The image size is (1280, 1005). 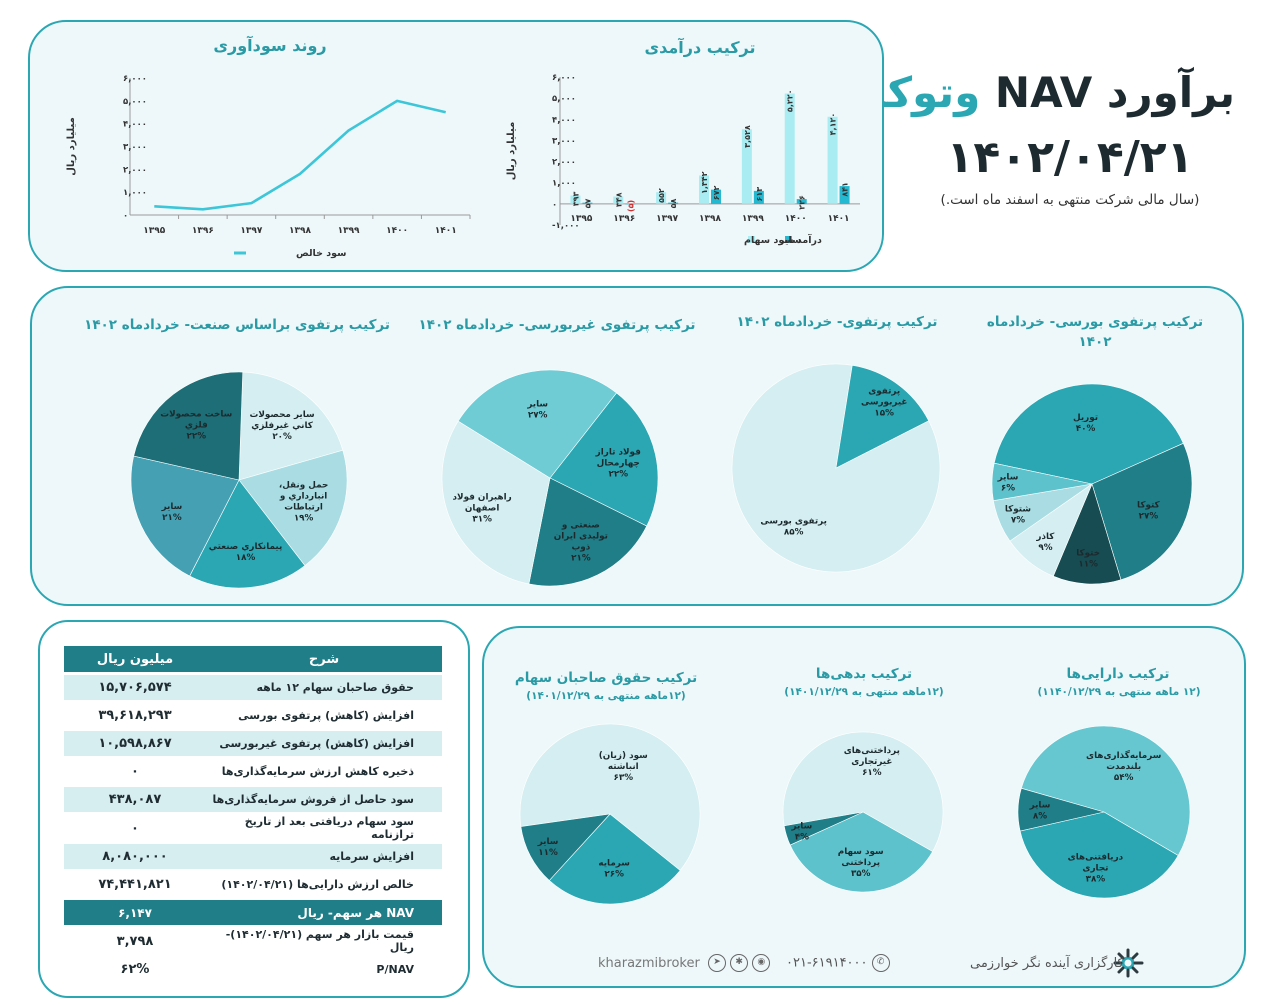 I want to click on row-value: ۳,۷۹۸, so click(x=135, y=941).